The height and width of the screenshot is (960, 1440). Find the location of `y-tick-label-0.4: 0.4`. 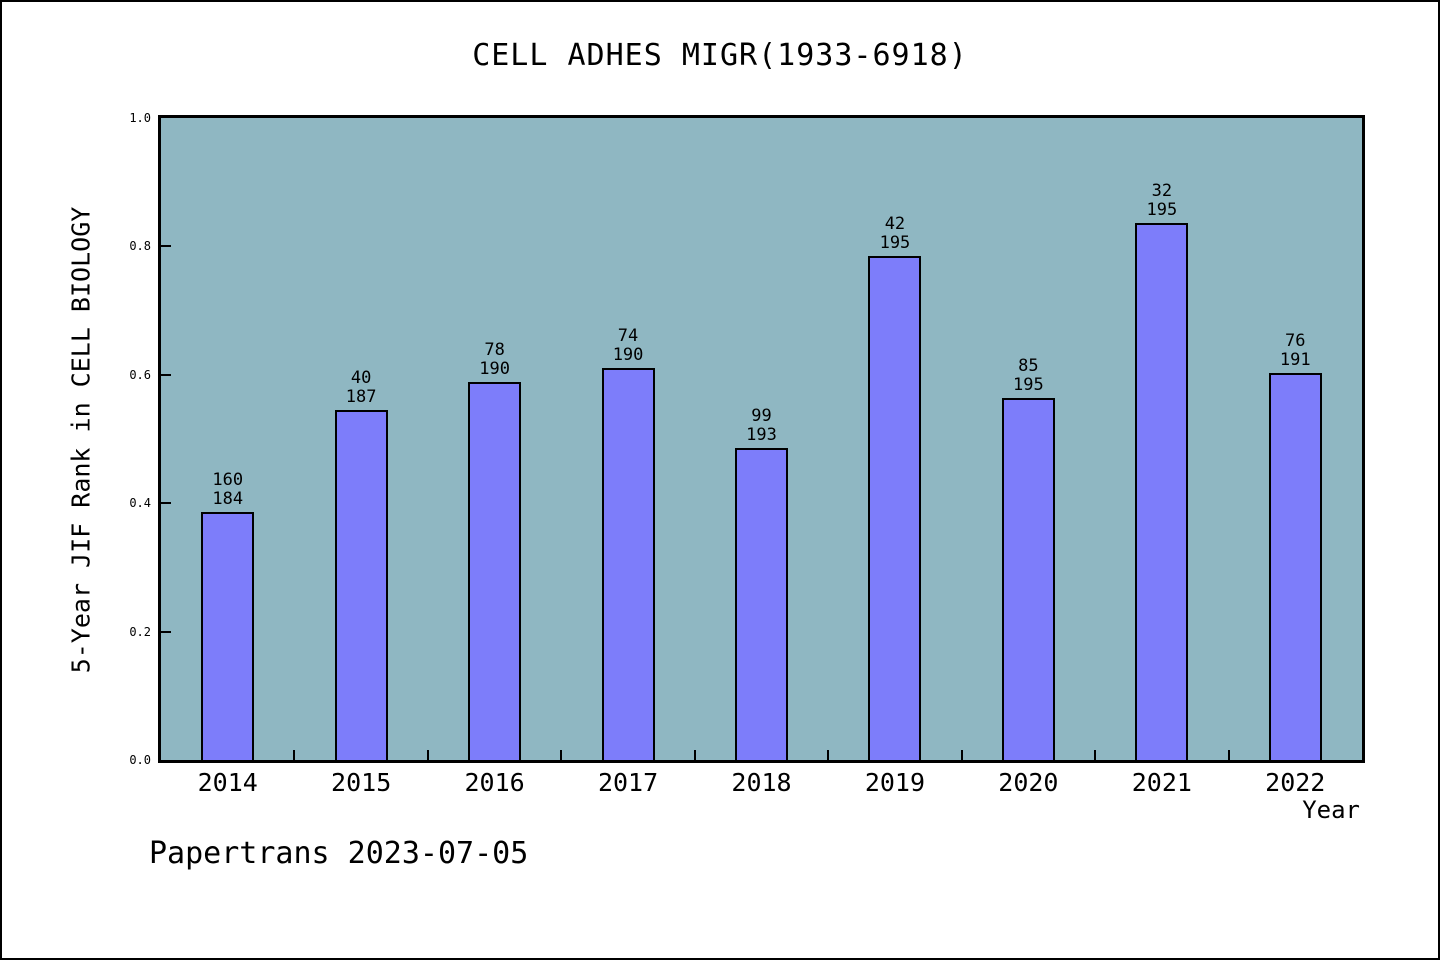

y-tick-label-0.4: 0.4 is located at coordinates (140, 503).